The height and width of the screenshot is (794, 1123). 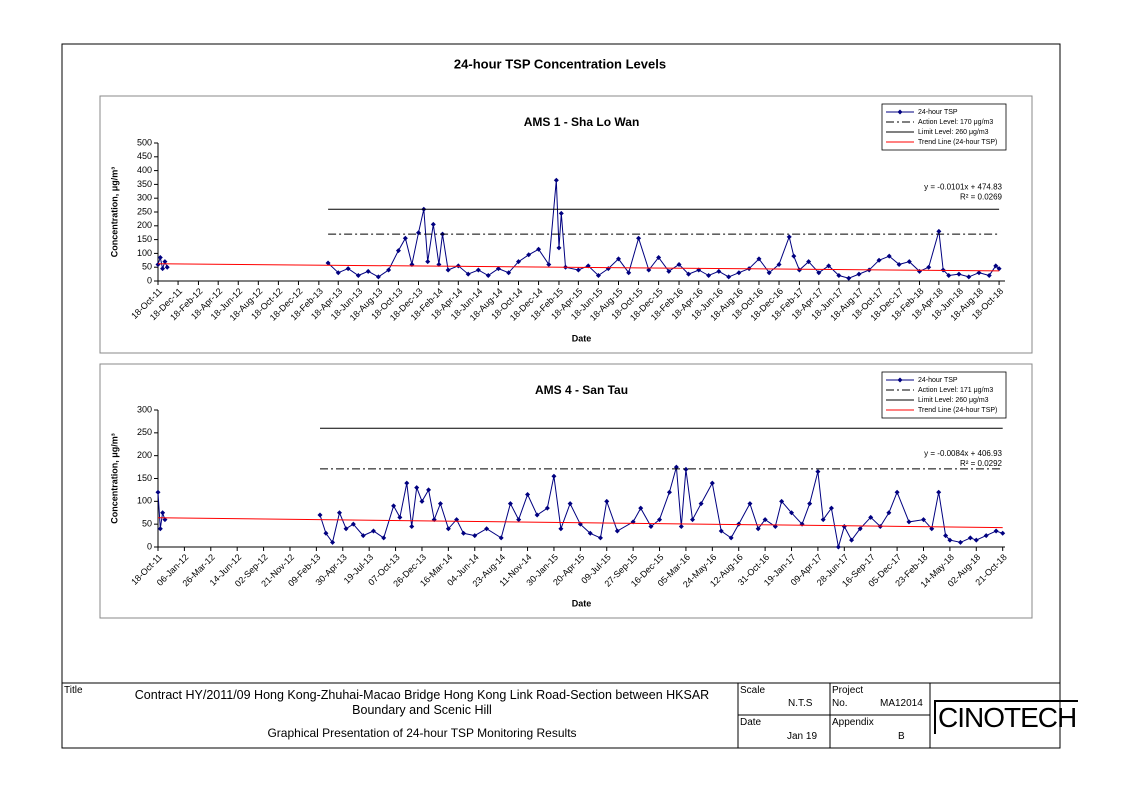 I want to click on y-tick-label: 200, so click(x=144, y=225).